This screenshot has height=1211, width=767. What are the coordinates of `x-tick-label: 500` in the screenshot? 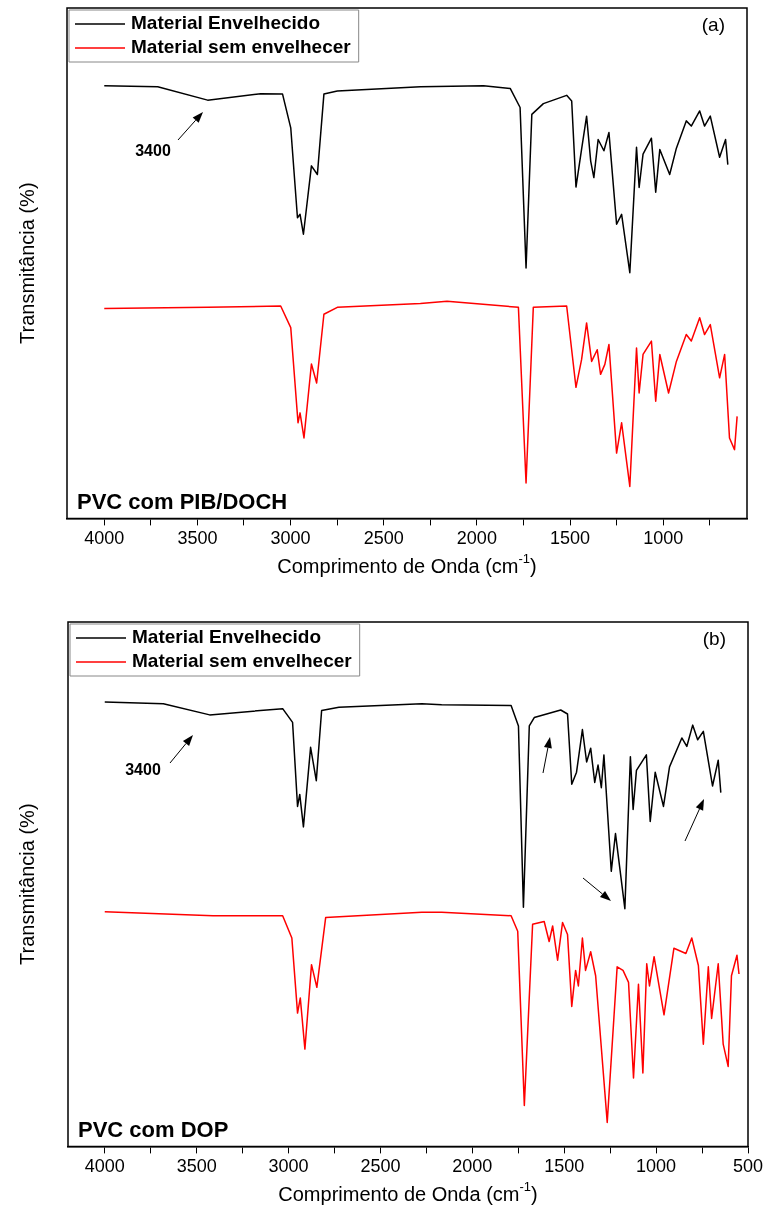 It's located at (748, 1166).